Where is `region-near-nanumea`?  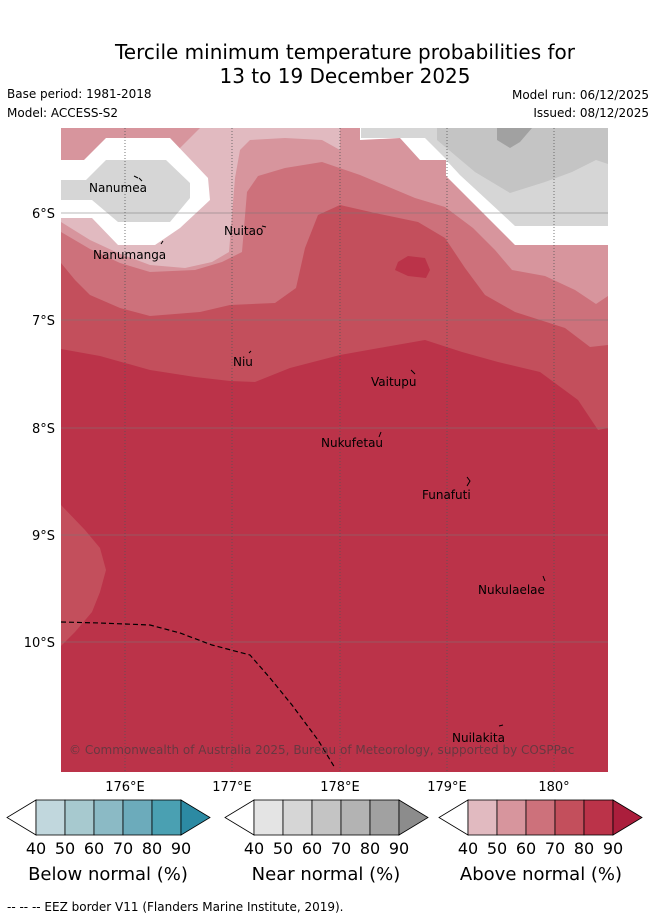 region-near-nanumea is located at coordinates (125, 191).